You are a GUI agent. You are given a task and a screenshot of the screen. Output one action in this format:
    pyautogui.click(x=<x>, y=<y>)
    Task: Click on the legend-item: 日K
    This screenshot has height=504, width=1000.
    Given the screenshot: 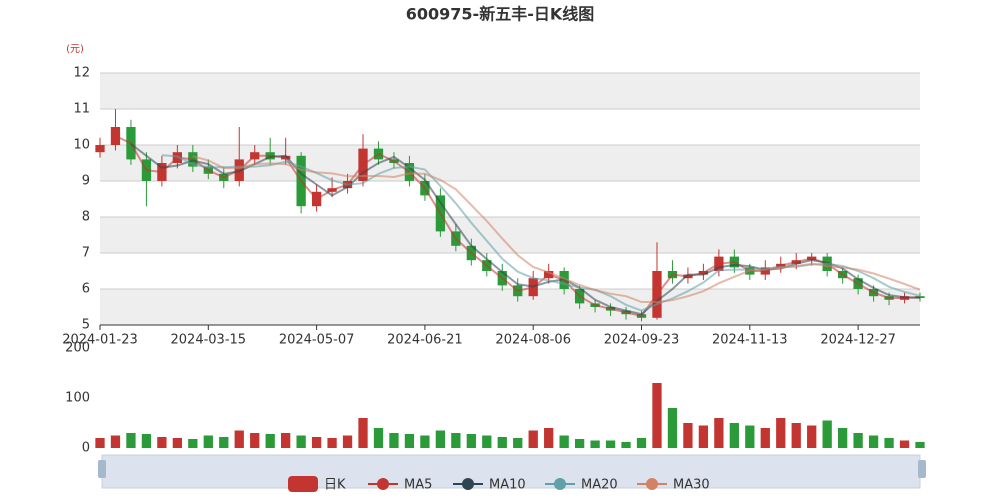 What is the action you would take?
    pyautogui.click(x=317, y=484)
    